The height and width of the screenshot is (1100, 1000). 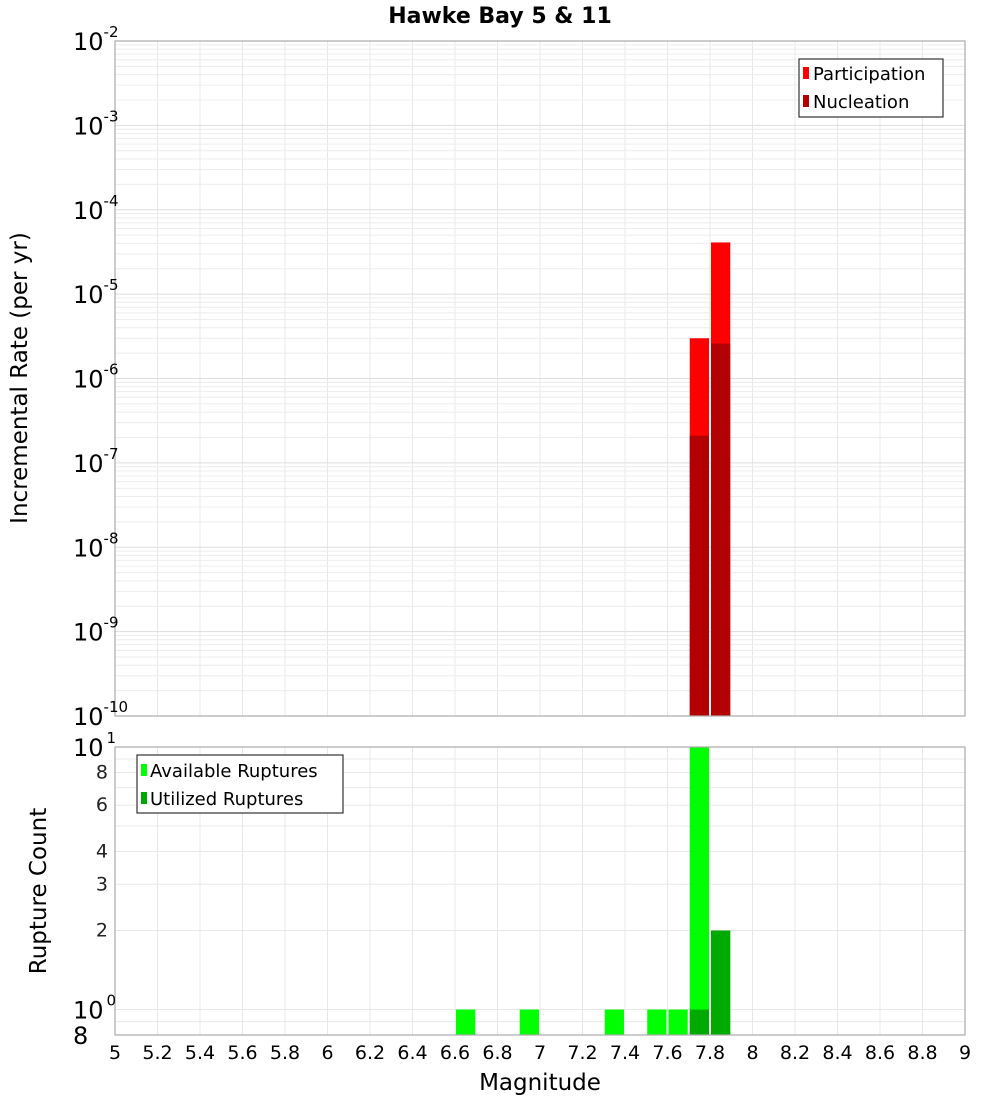 I want to click on y-tick-label: 10⁻¹⁰, so click(x=100, y=714).